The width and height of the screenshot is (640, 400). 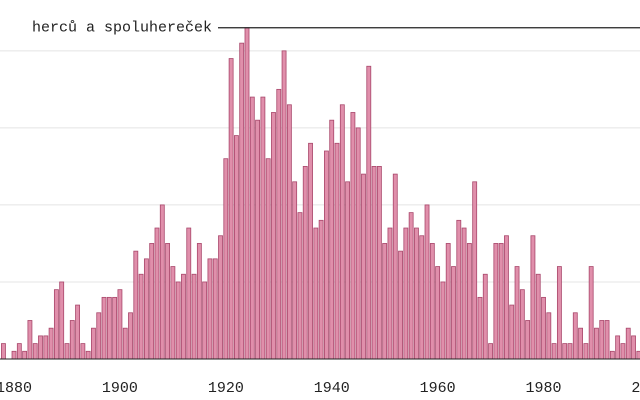 What do you see at coordinates (16, 388) in the screenshot?
I see `x-tick-label: 1880` at bounding box center [16, 388].